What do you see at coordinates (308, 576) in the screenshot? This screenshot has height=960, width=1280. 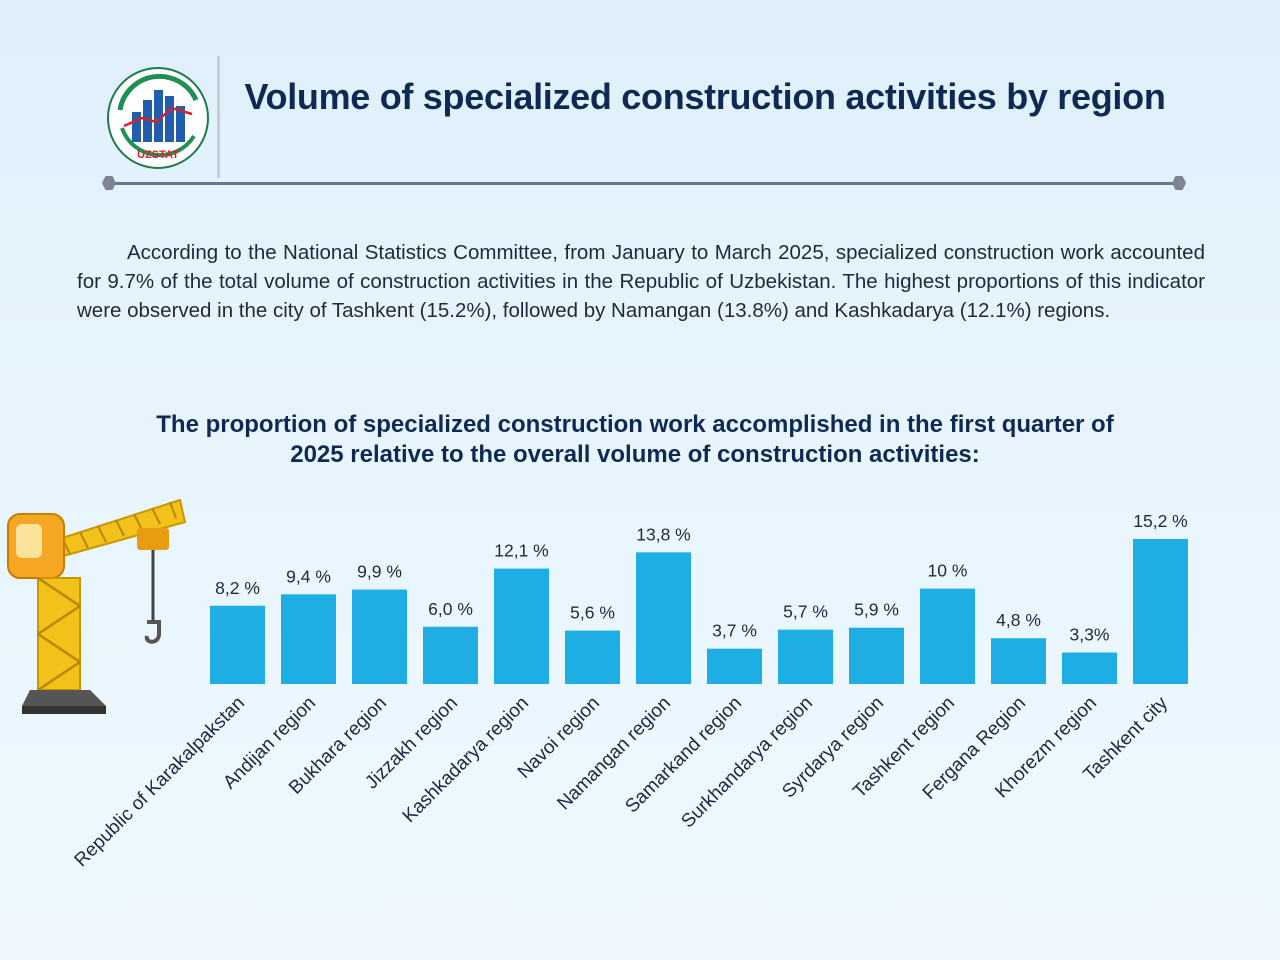 I see `value-label: 9,4 %` at bounding box center [308, 576].